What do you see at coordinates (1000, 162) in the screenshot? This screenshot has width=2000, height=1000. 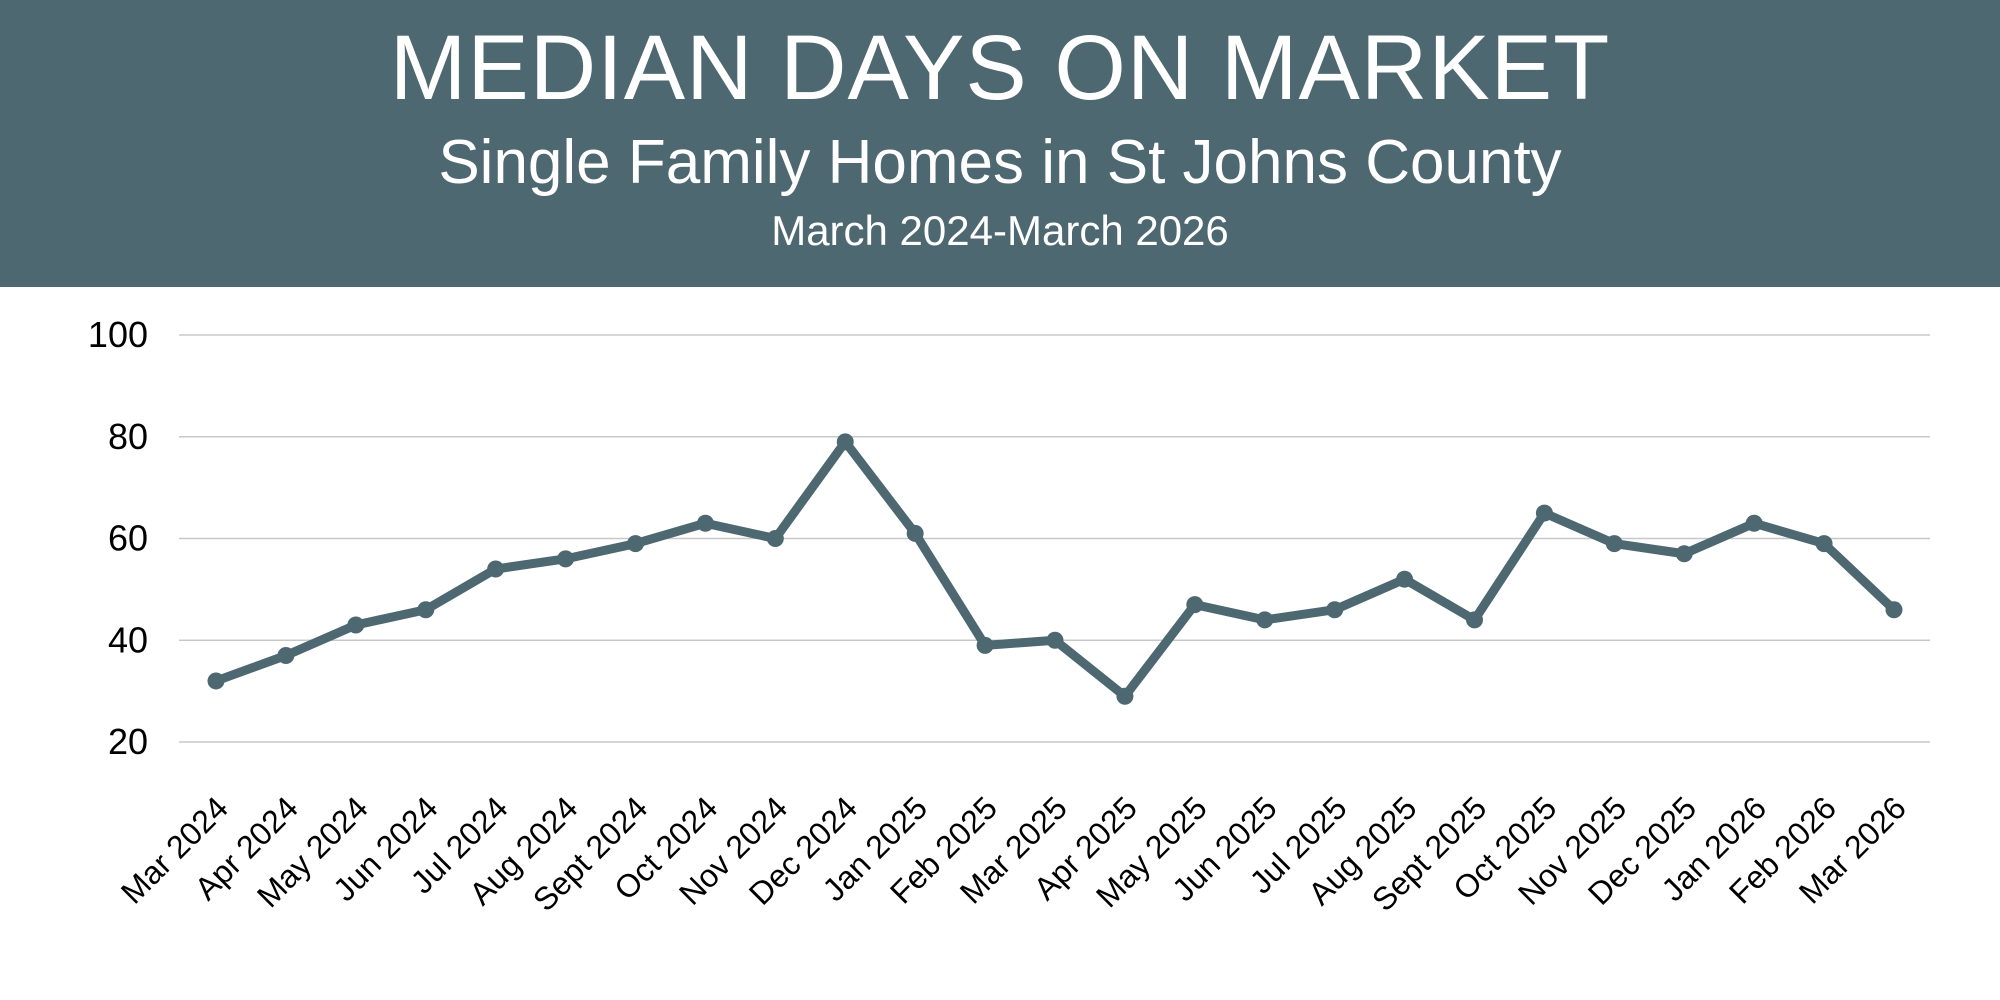 I see `chart-subtitle: Single Family Homes in St Johns County` at bounding box center [1000, 162].